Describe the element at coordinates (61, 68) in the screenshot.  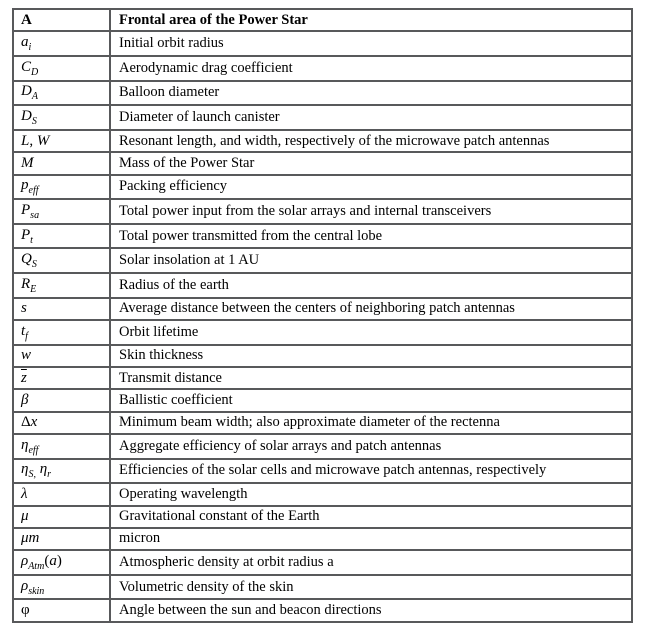
I see `symbol-cell: CD` at that location.